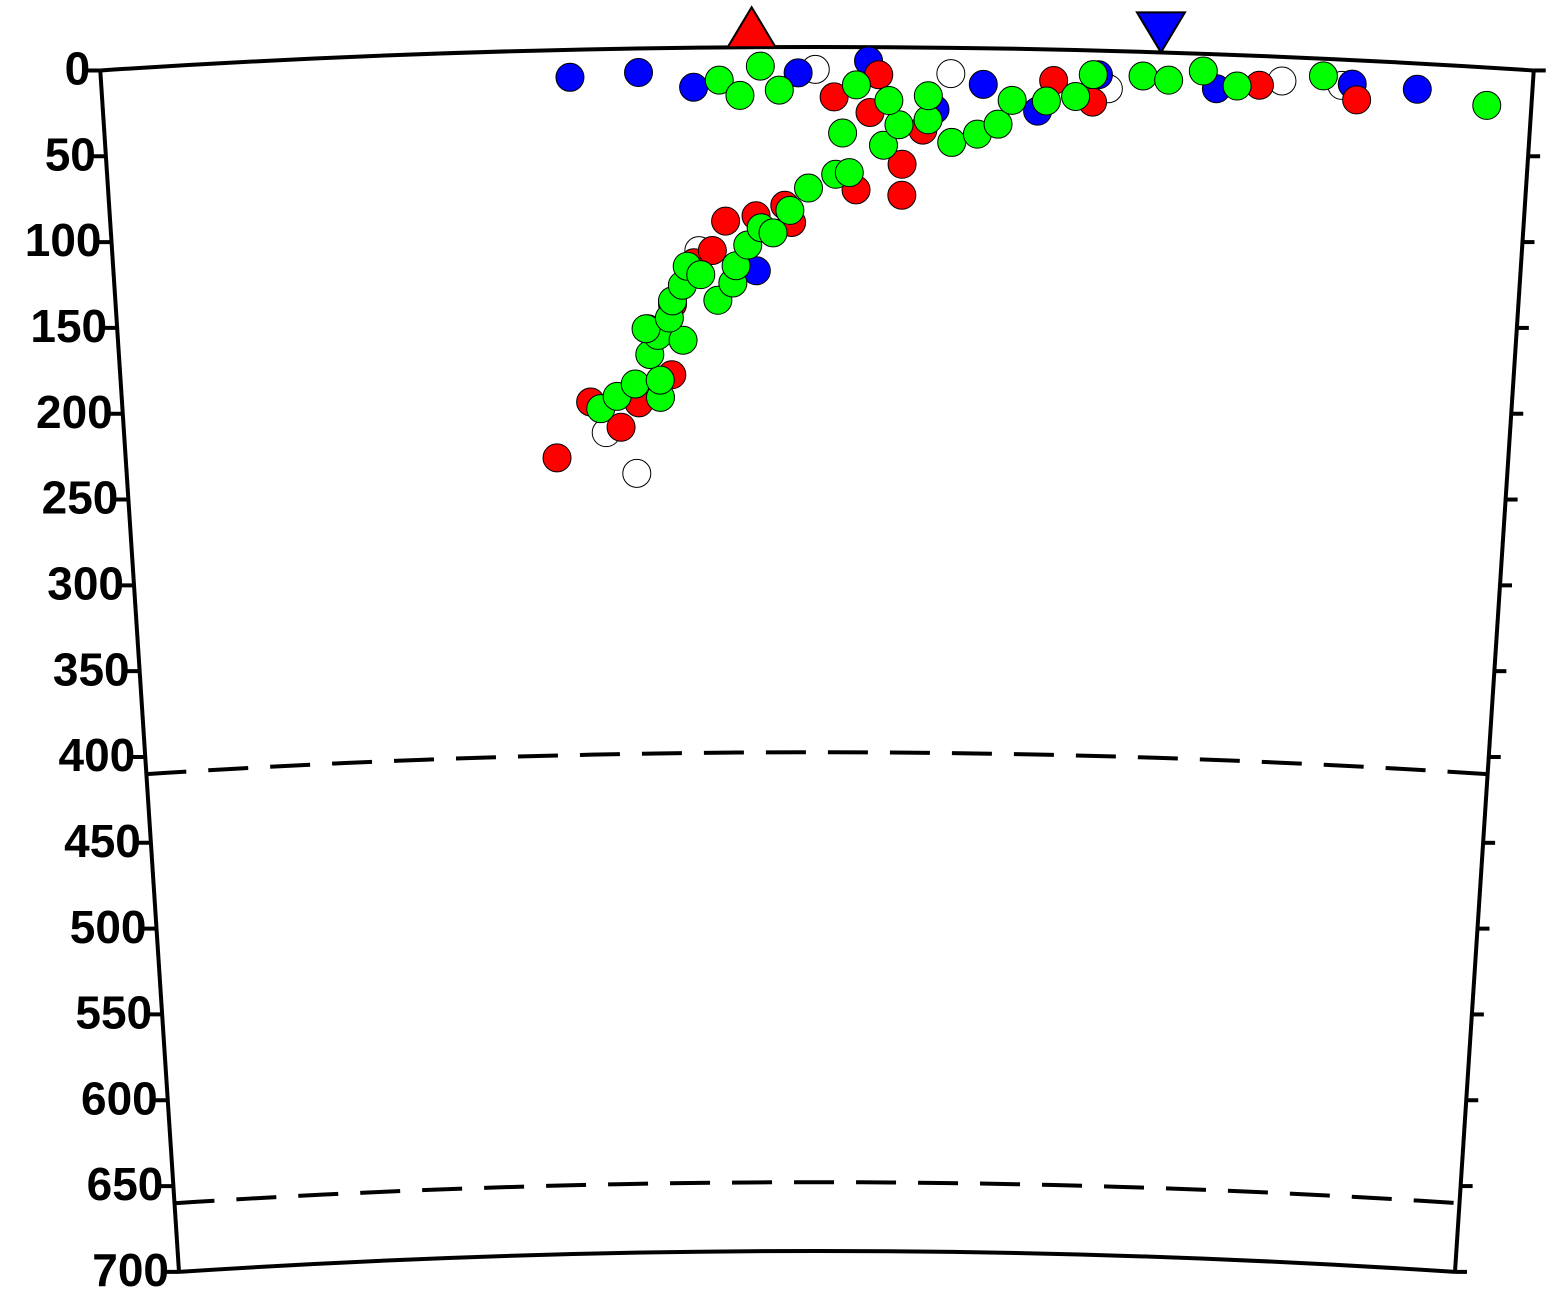 Image resolution: width=1546 pixels, height=1300 pixels. Describe the element at coordinates (119, 1098) in the screenshot. I see `y-tick-label: 600` at that location.